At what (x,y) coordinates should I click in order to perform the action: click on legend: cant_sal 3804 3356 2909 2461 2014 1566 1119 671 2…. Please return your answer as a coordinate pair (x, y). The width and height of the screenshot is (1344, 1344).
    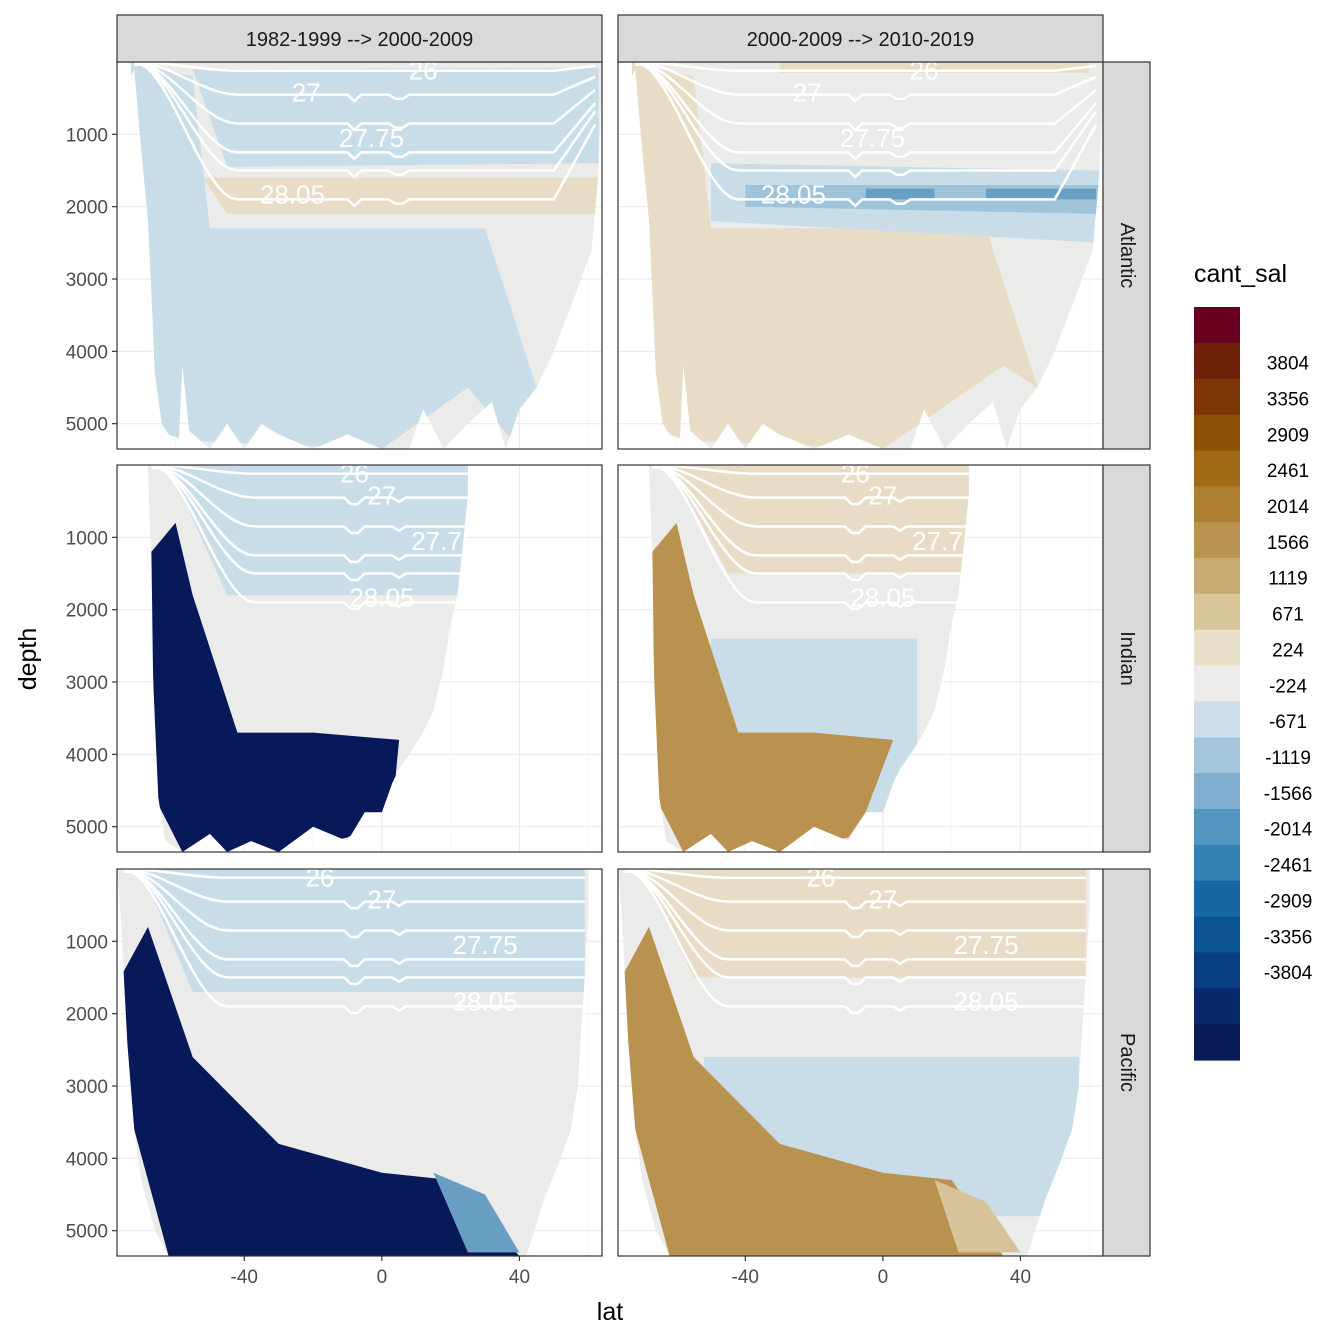
    Looking at the image, I should click on (1253, 660).